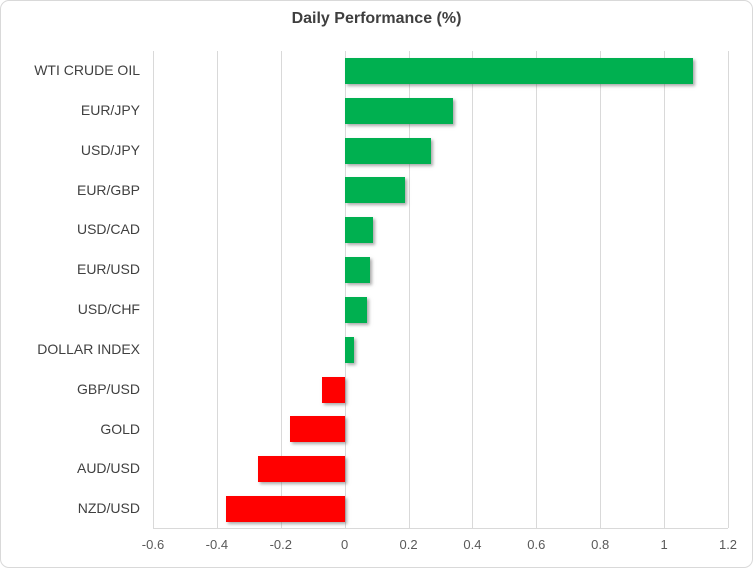 This screenshot has width=753, height=568. I want to click on x-tick-label: -0.4, so click(217, 544).